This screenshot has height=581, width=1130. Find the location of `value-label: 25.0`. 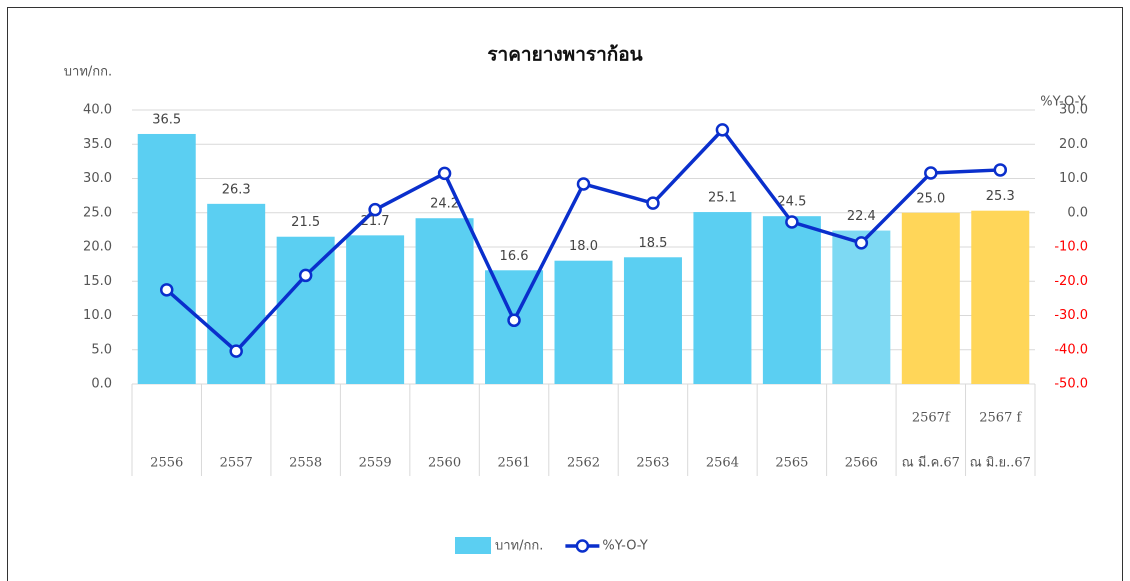

value-label: 25.0 is located at coordinates (930, 198).